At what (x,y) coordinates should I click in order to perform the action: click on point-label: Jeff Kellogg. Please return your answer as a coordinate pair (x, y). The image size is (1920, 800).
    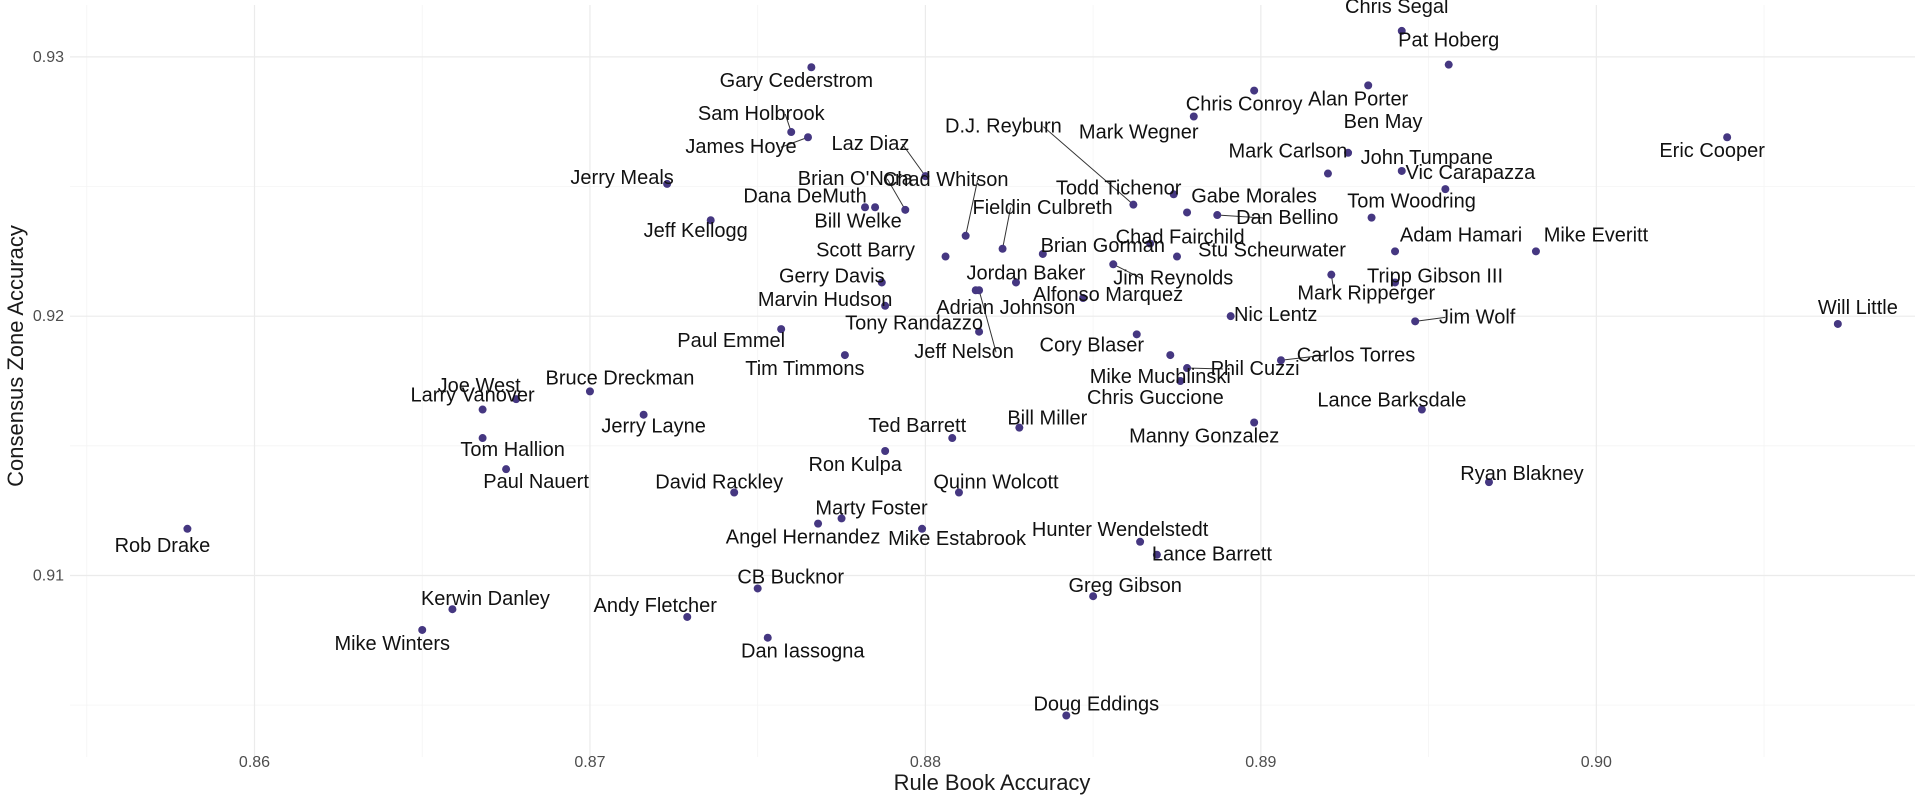
    Looking at the image, I should click on (696, 231).